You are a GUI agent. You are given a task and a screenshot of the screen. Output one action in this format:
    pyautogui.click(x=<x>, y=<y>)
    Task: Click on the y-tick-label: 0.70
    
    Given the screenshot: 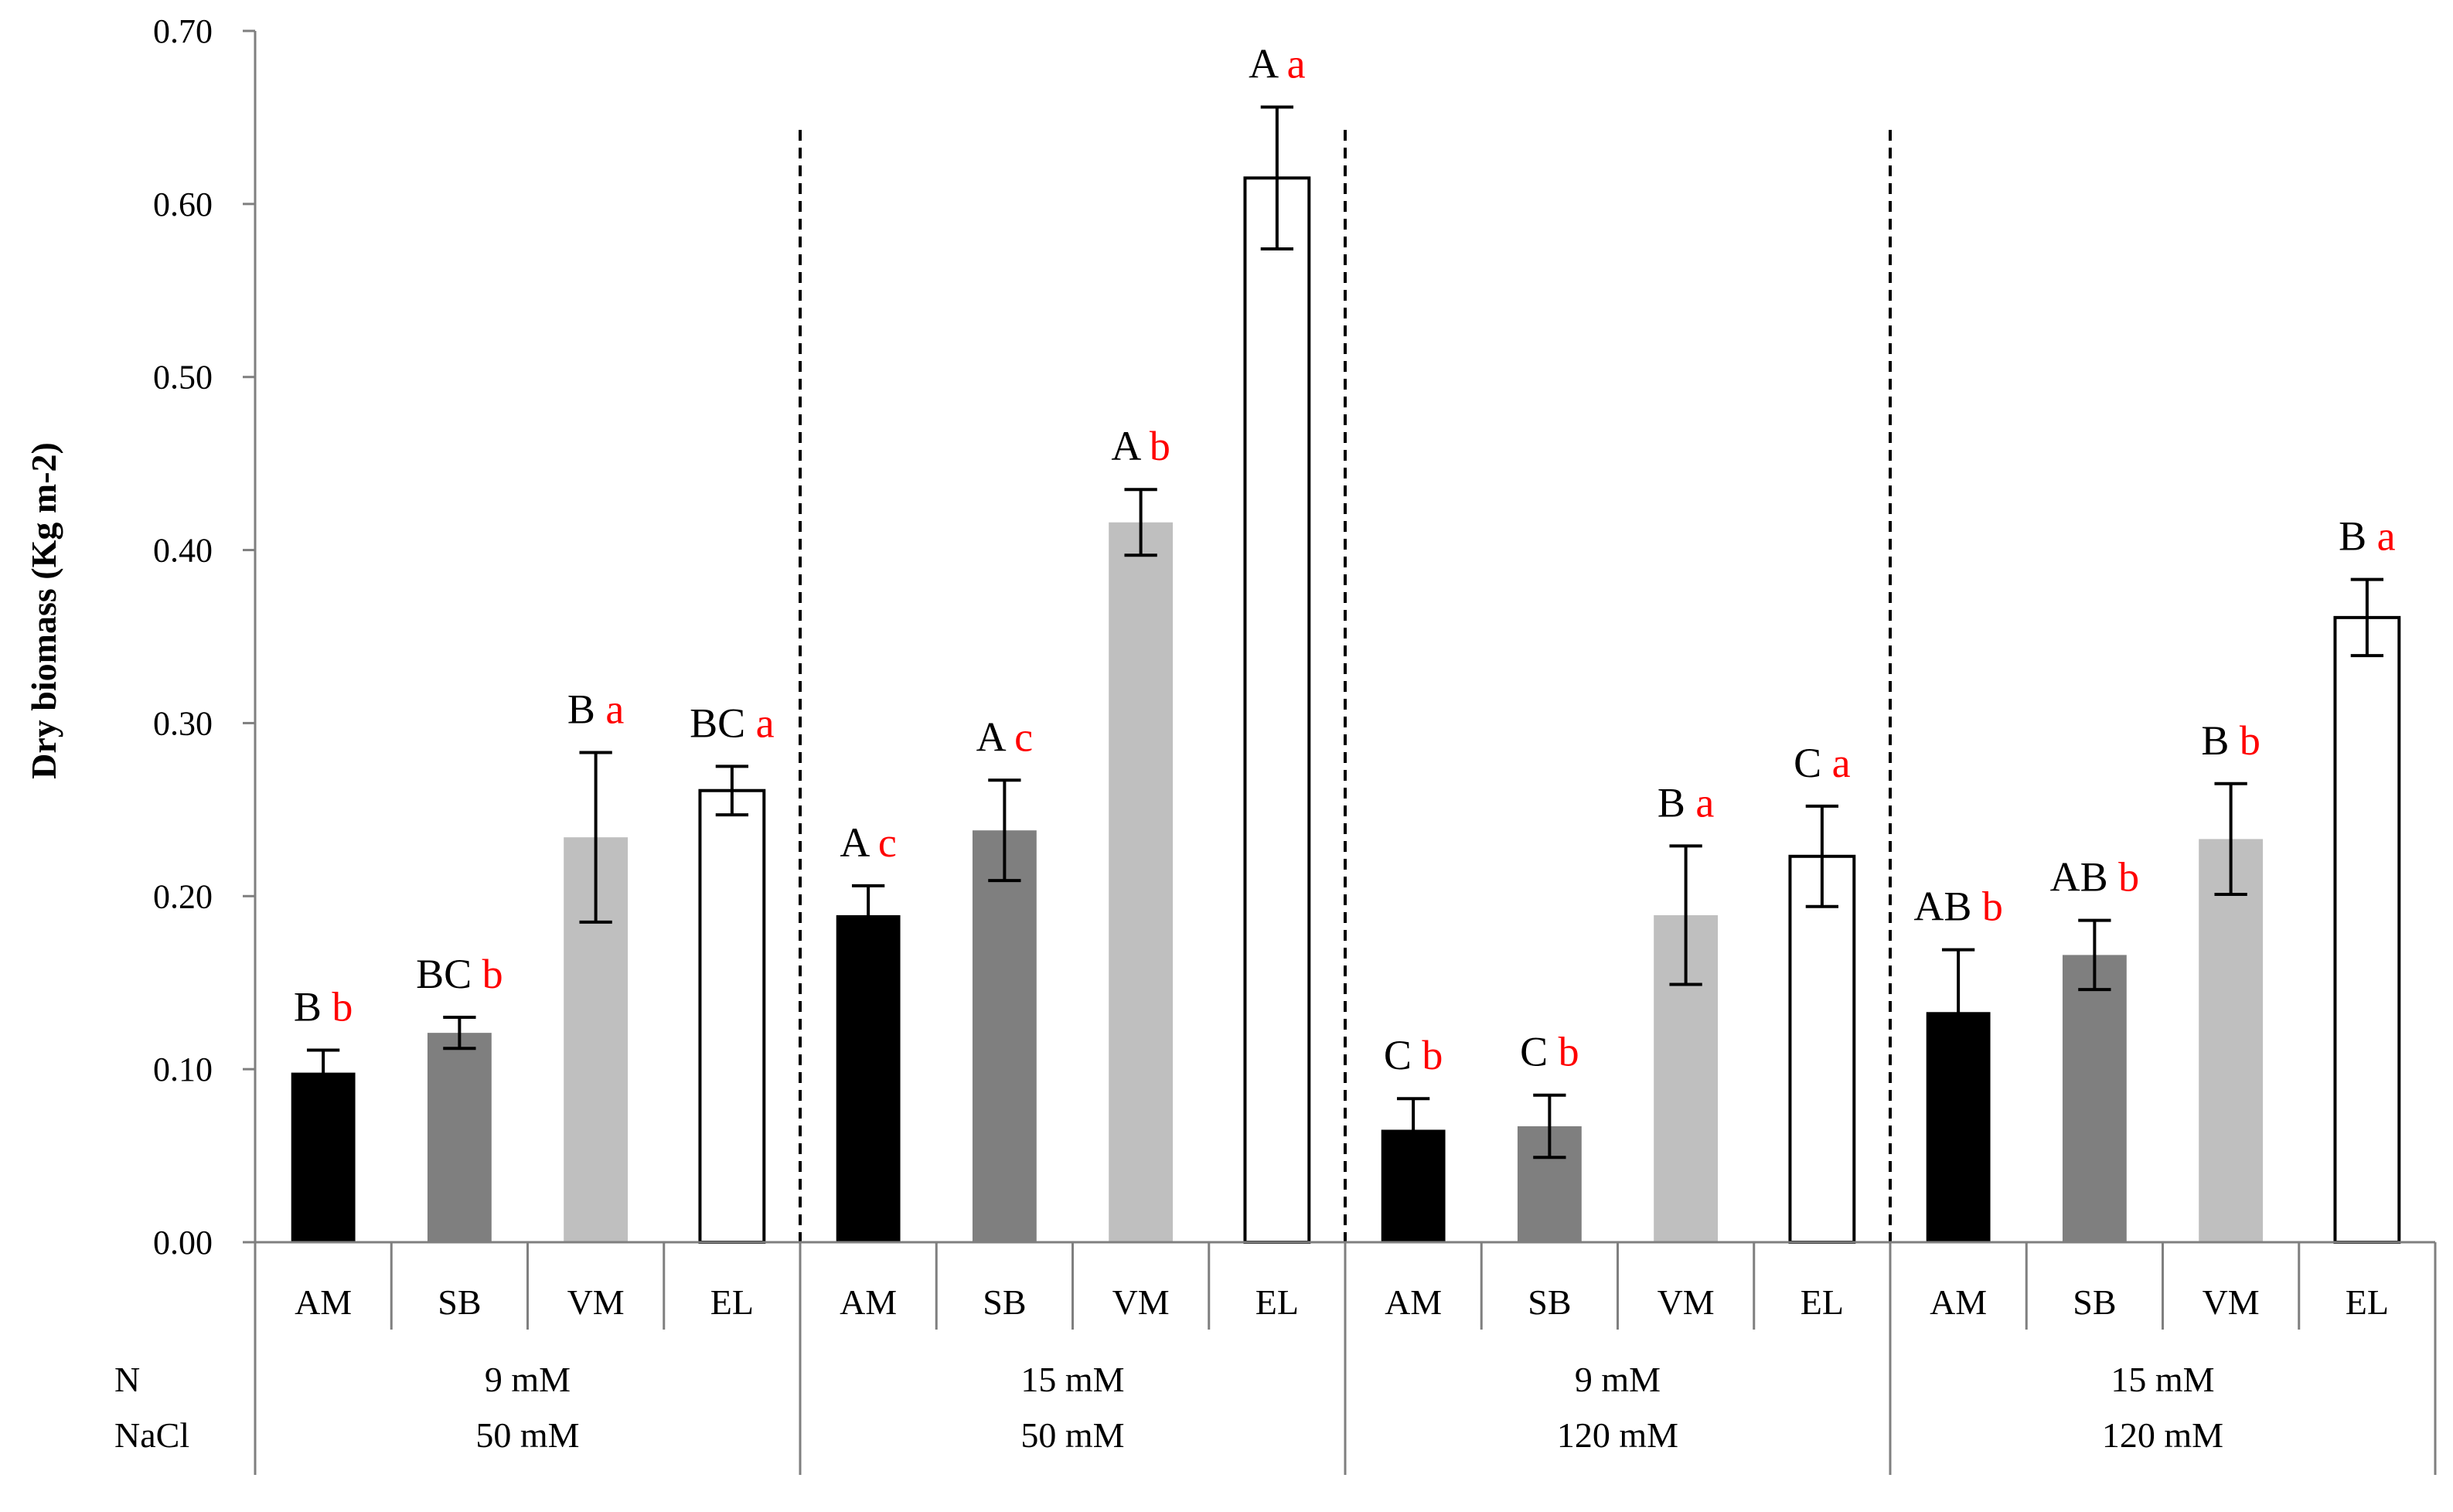 What is the action you would take?
    pyautogui.click(x=183, y=31)
    